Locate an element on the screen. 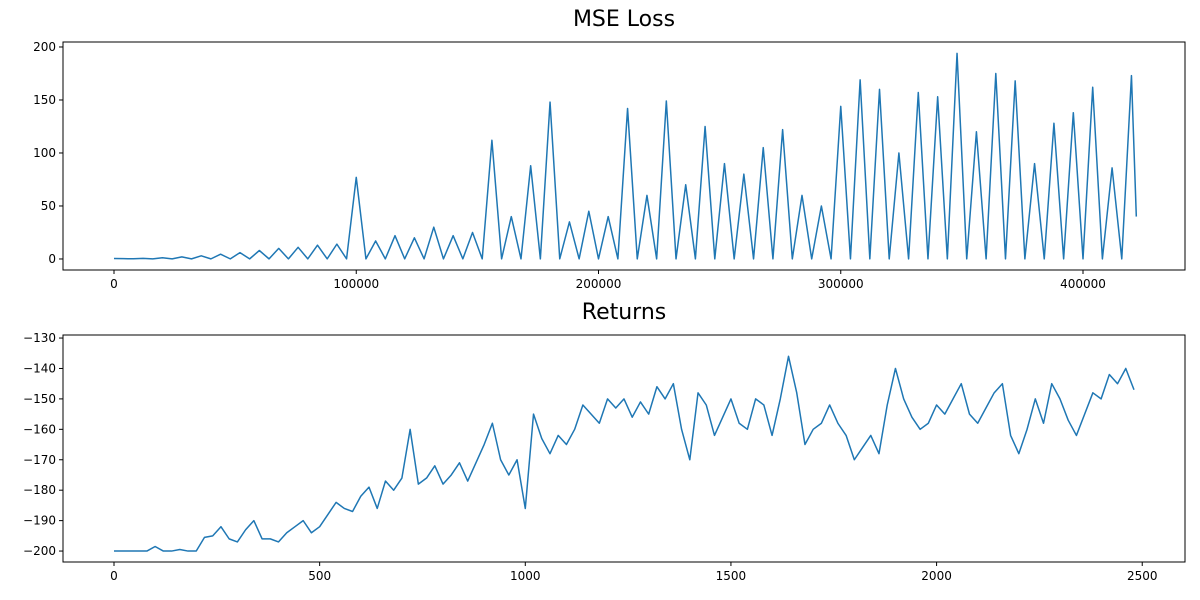 The image size is (1200, 600). x-tick-label: 500 is located at coordinates (319, 576).